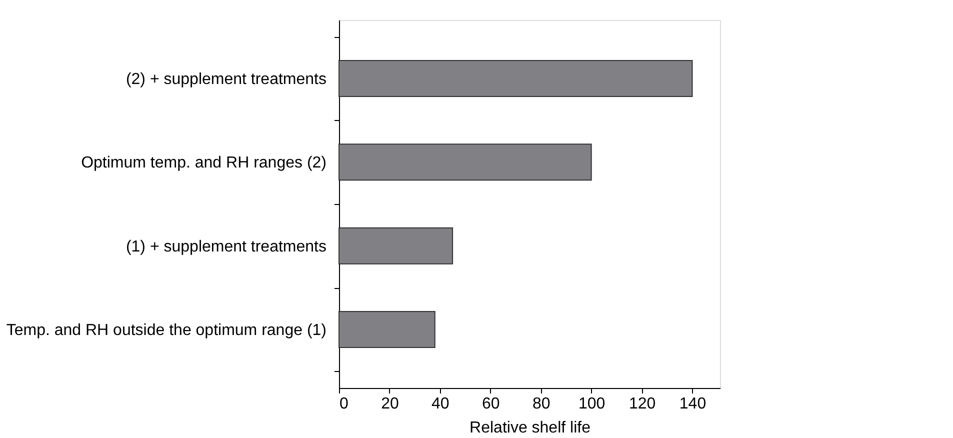 This screenshot has height=438, width=953. I want to click on x-tick-label: 140, so click(692, 404).